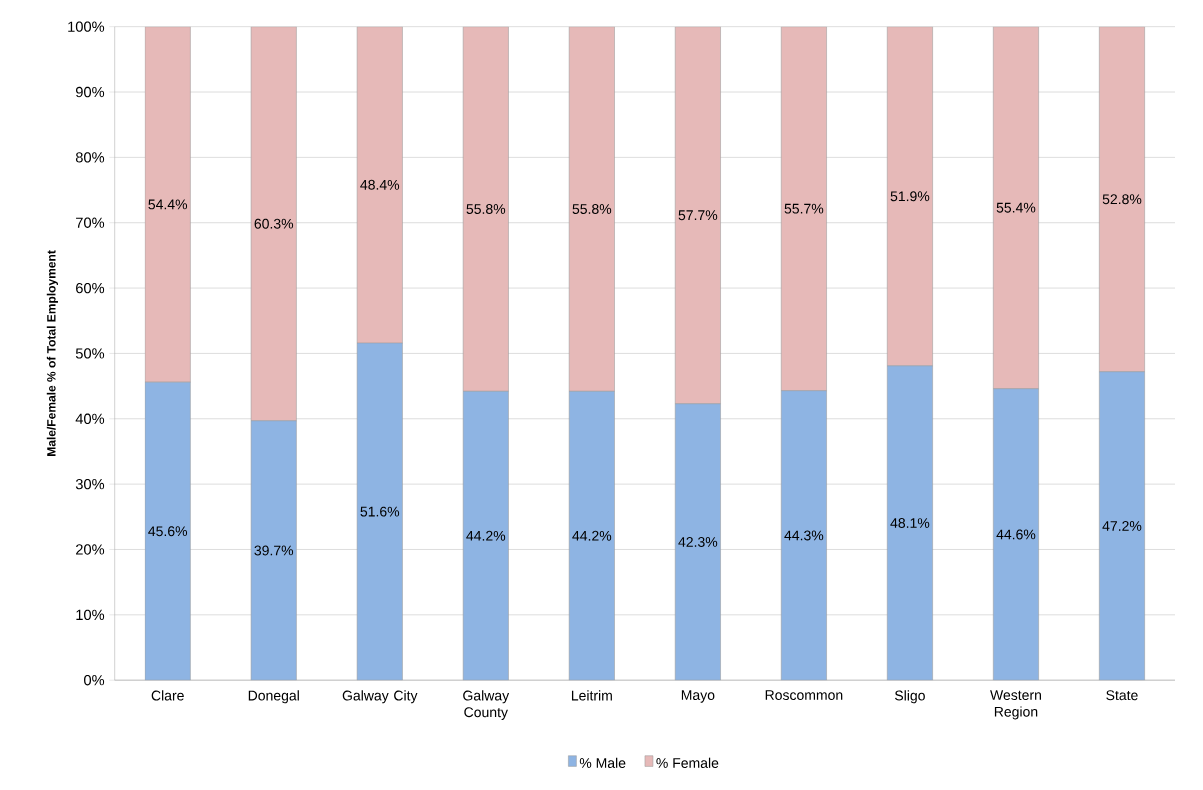 The image size is (1203, 790). Describe the element at coordinates (90, 419) in the screenshot. I see `y-tick-label: 40%` at that location.